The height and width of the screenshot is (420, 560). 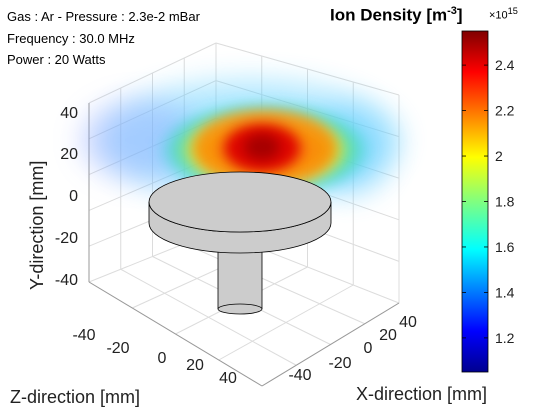 I want to click on colorbar-tick-label: 1.8, so click(x=505, y=202).